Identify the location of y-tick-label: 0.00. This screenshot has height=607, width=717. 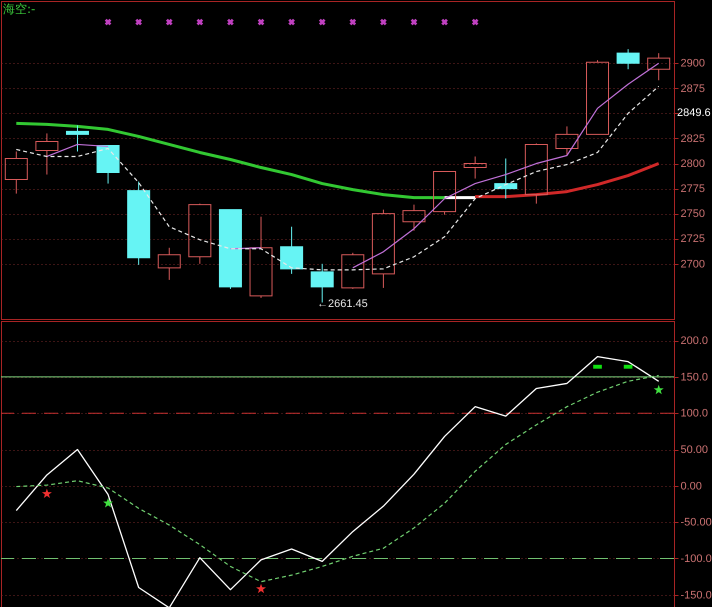
(691, 486).